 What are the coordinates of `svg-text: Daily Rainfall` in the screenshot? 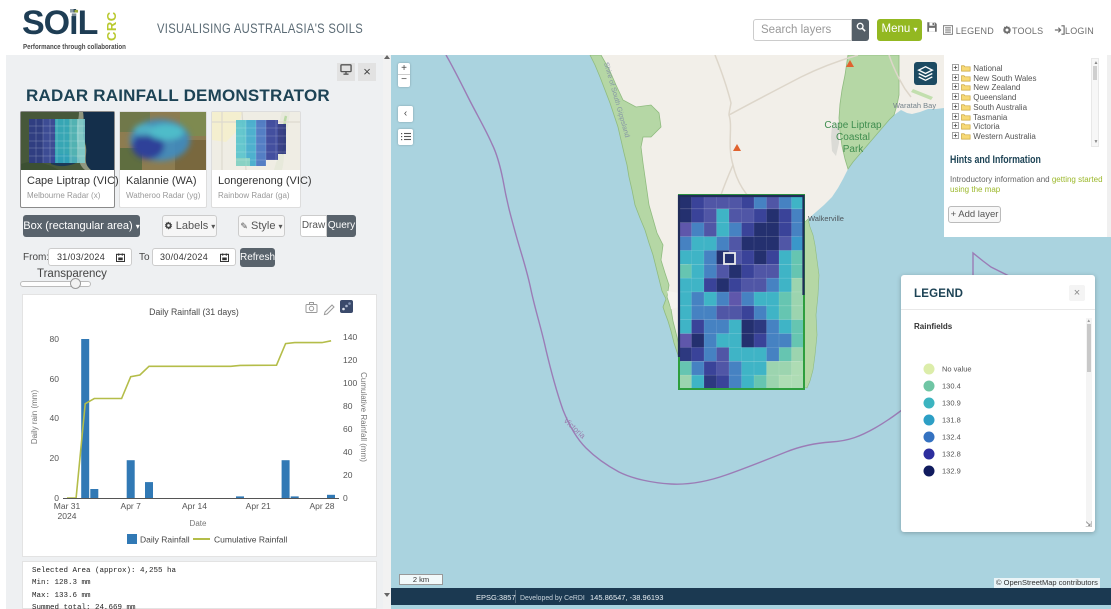 It's located at (165, 540).